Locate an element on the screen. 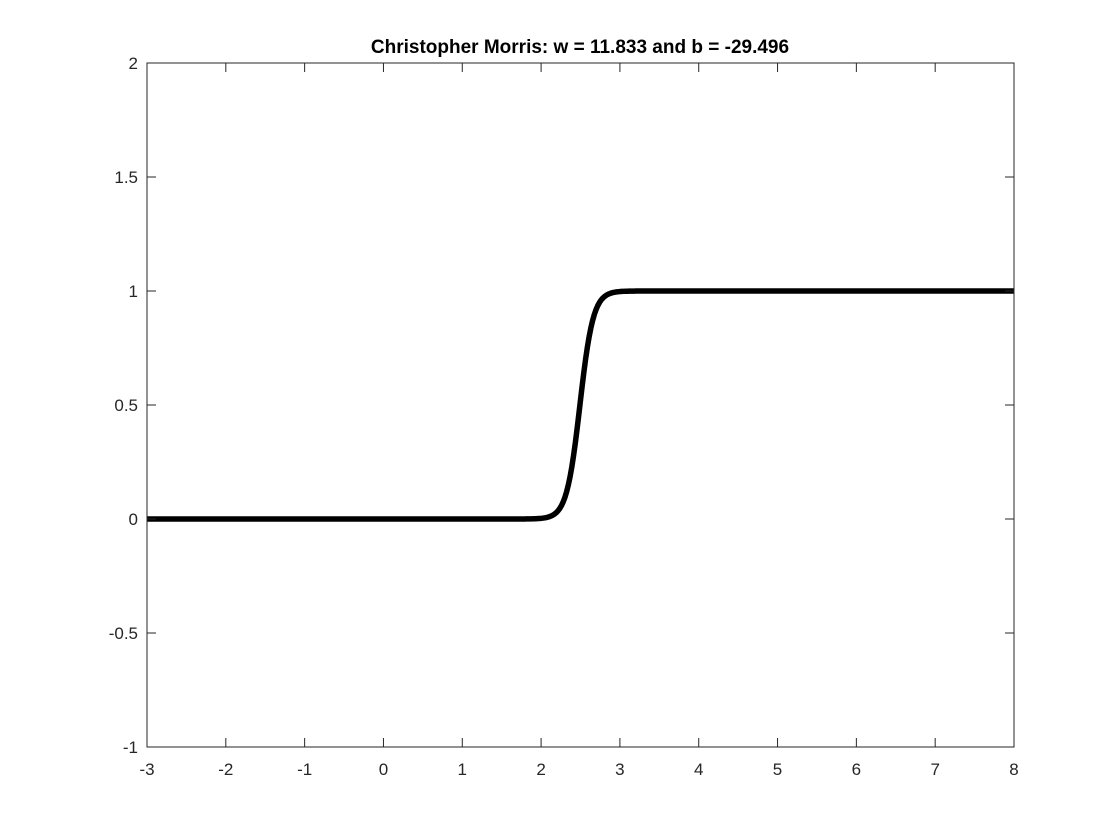 The height and width of the screenshot is (840, 1120). x-tick-label: 7 is located at coordinates (934, 769).